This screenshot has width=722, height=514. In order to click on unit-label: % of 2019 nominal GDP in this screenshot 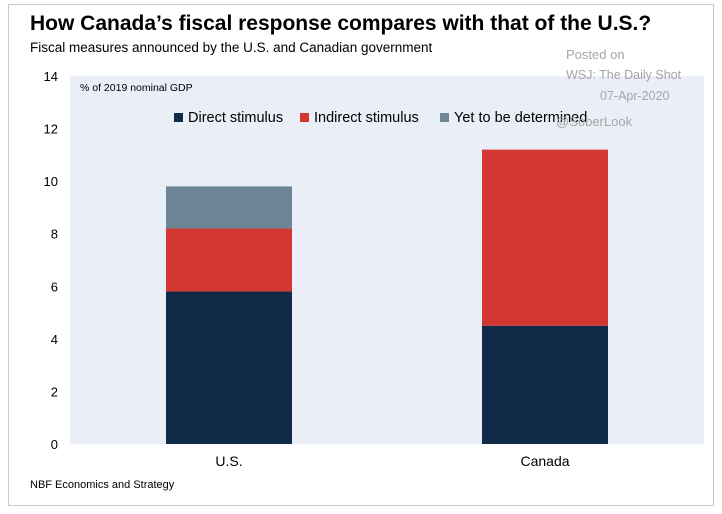, I will do `click(136, 88)`.